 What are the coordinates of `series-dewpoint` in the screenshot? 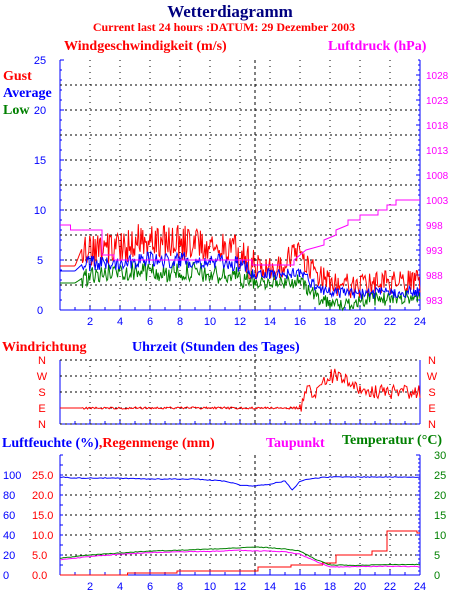 It's located at (240, 558).